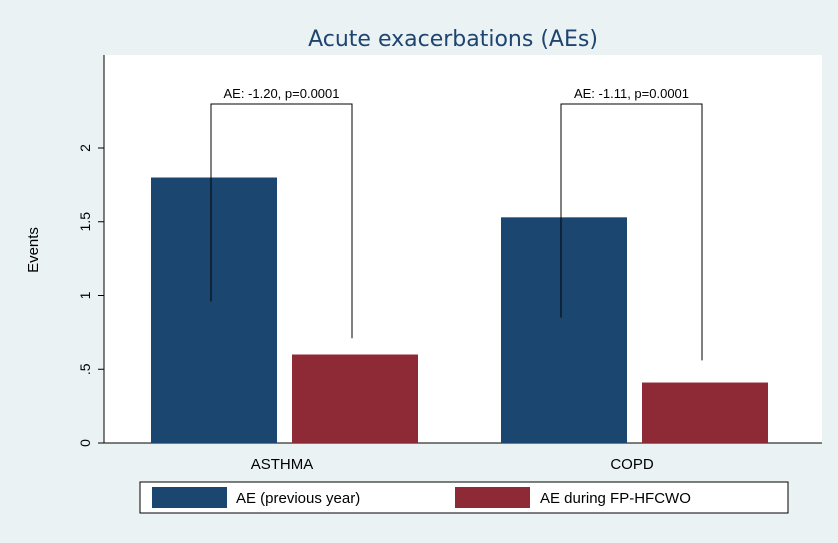  I want to click on y-tick-label: 1, so click(85, 295).